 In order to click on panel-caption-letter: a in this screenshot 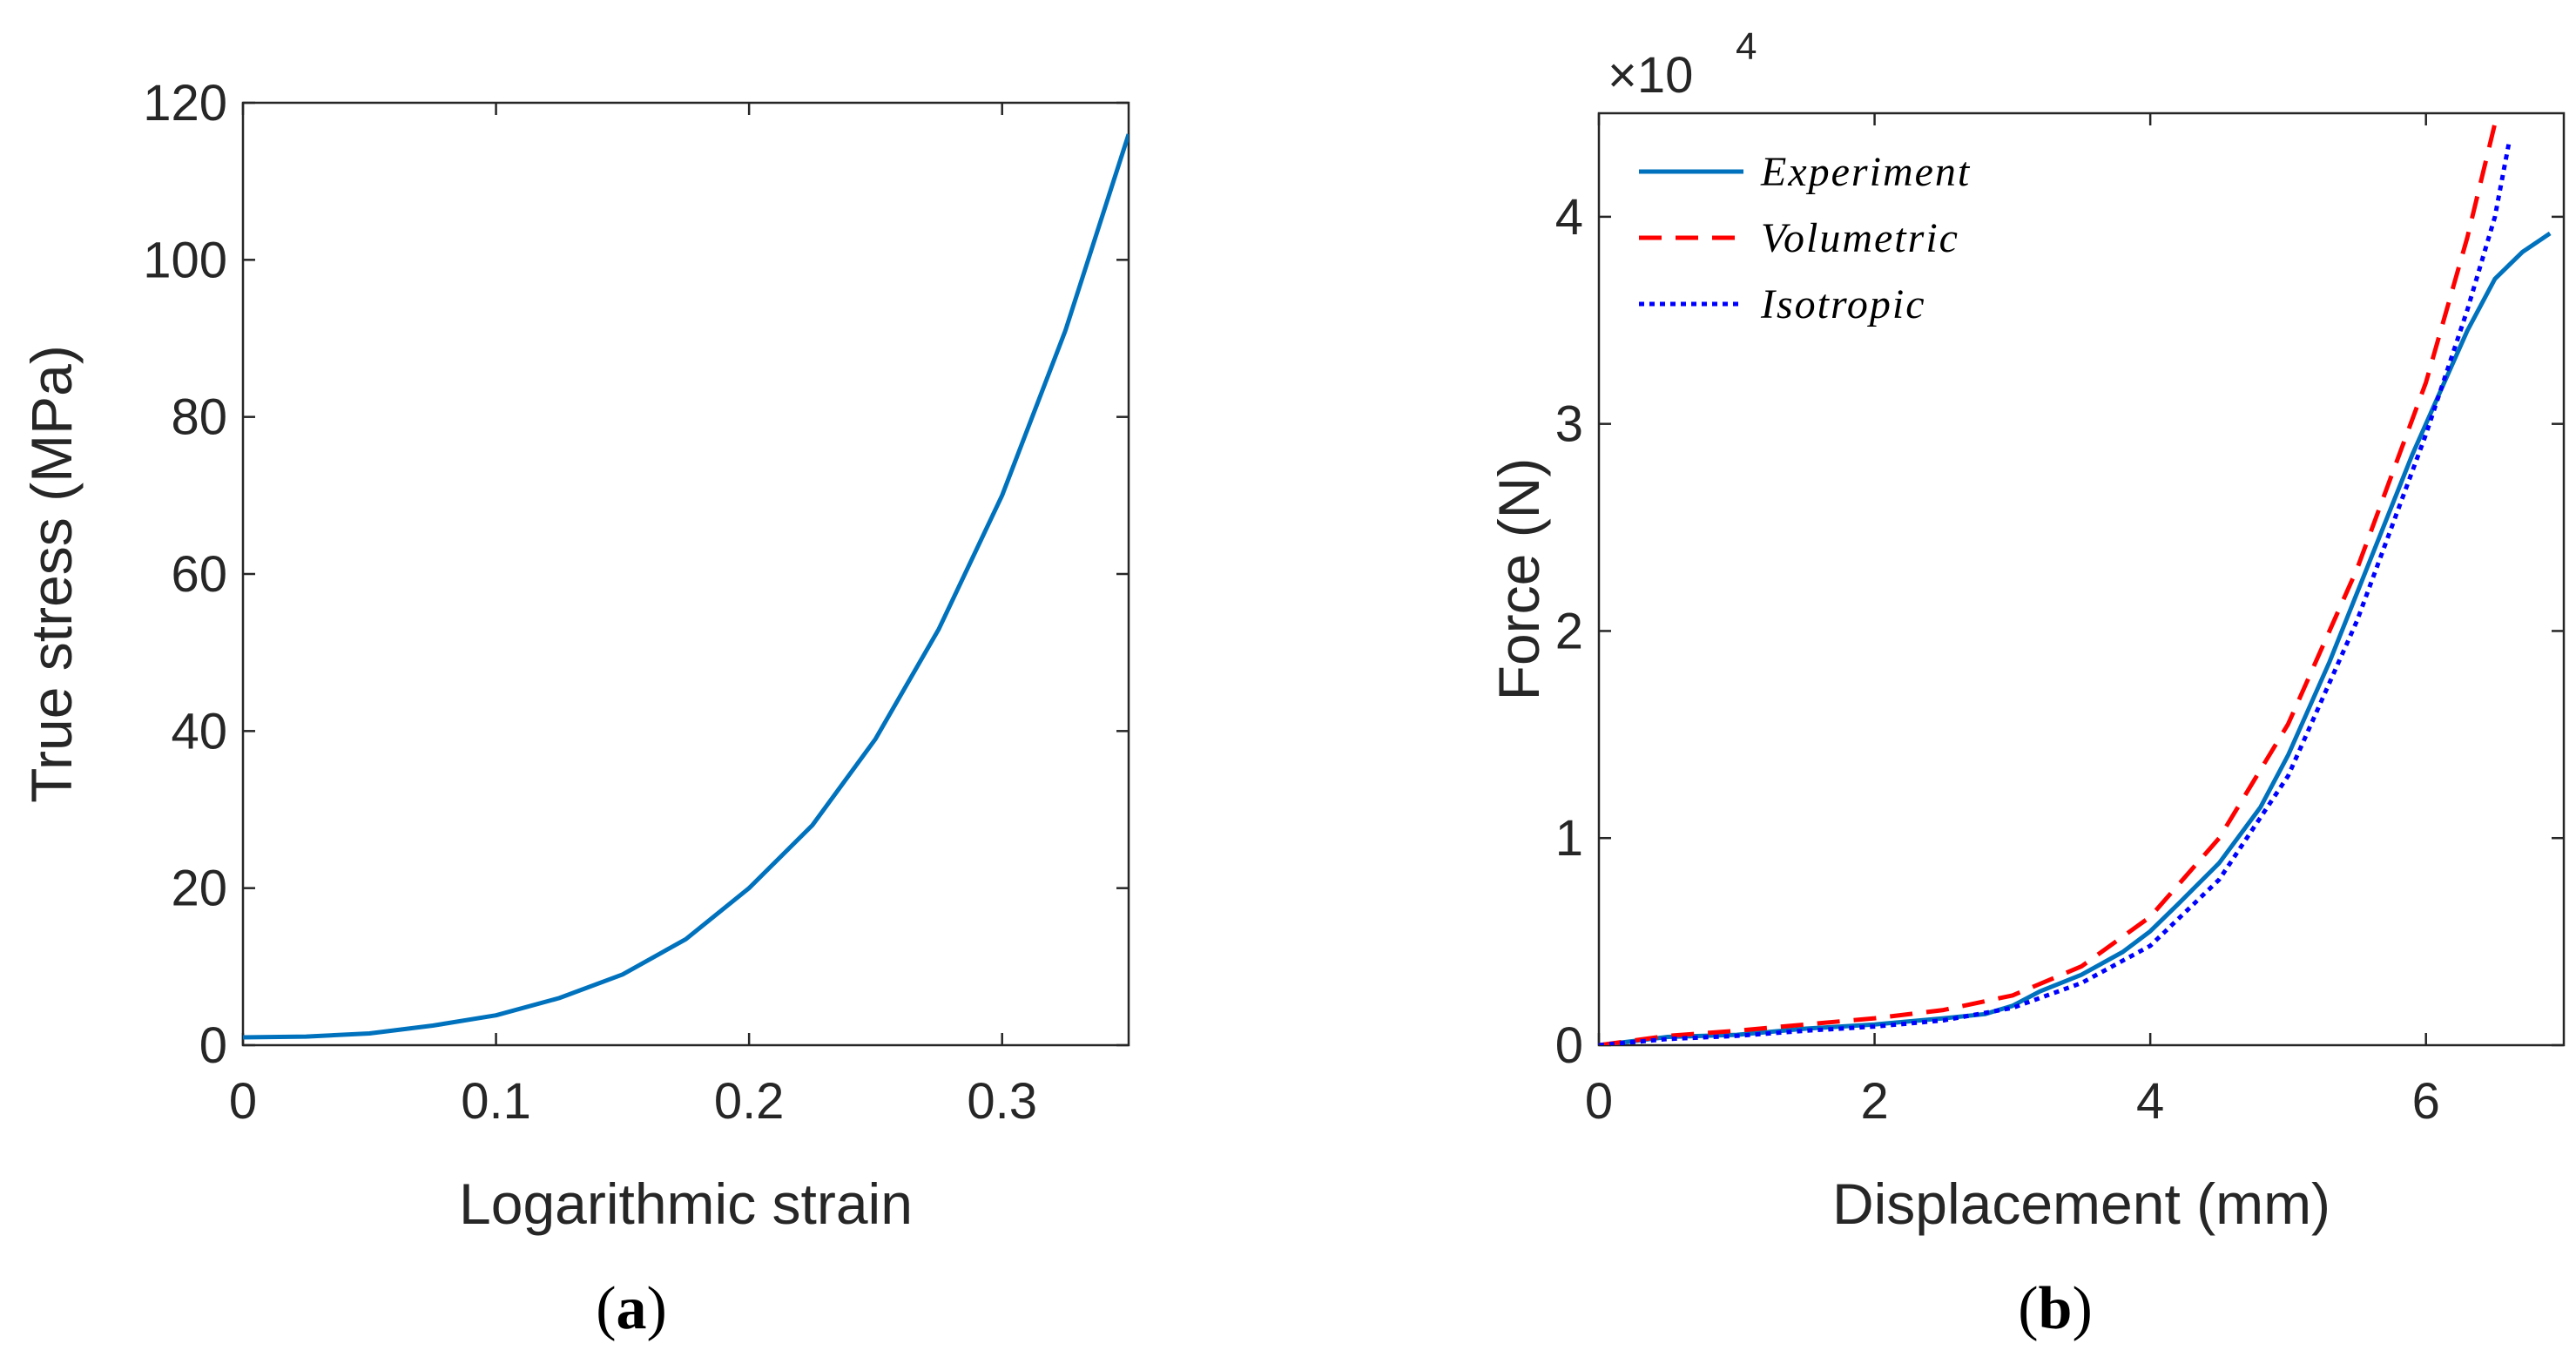, I will do `click(632, 1308)`.